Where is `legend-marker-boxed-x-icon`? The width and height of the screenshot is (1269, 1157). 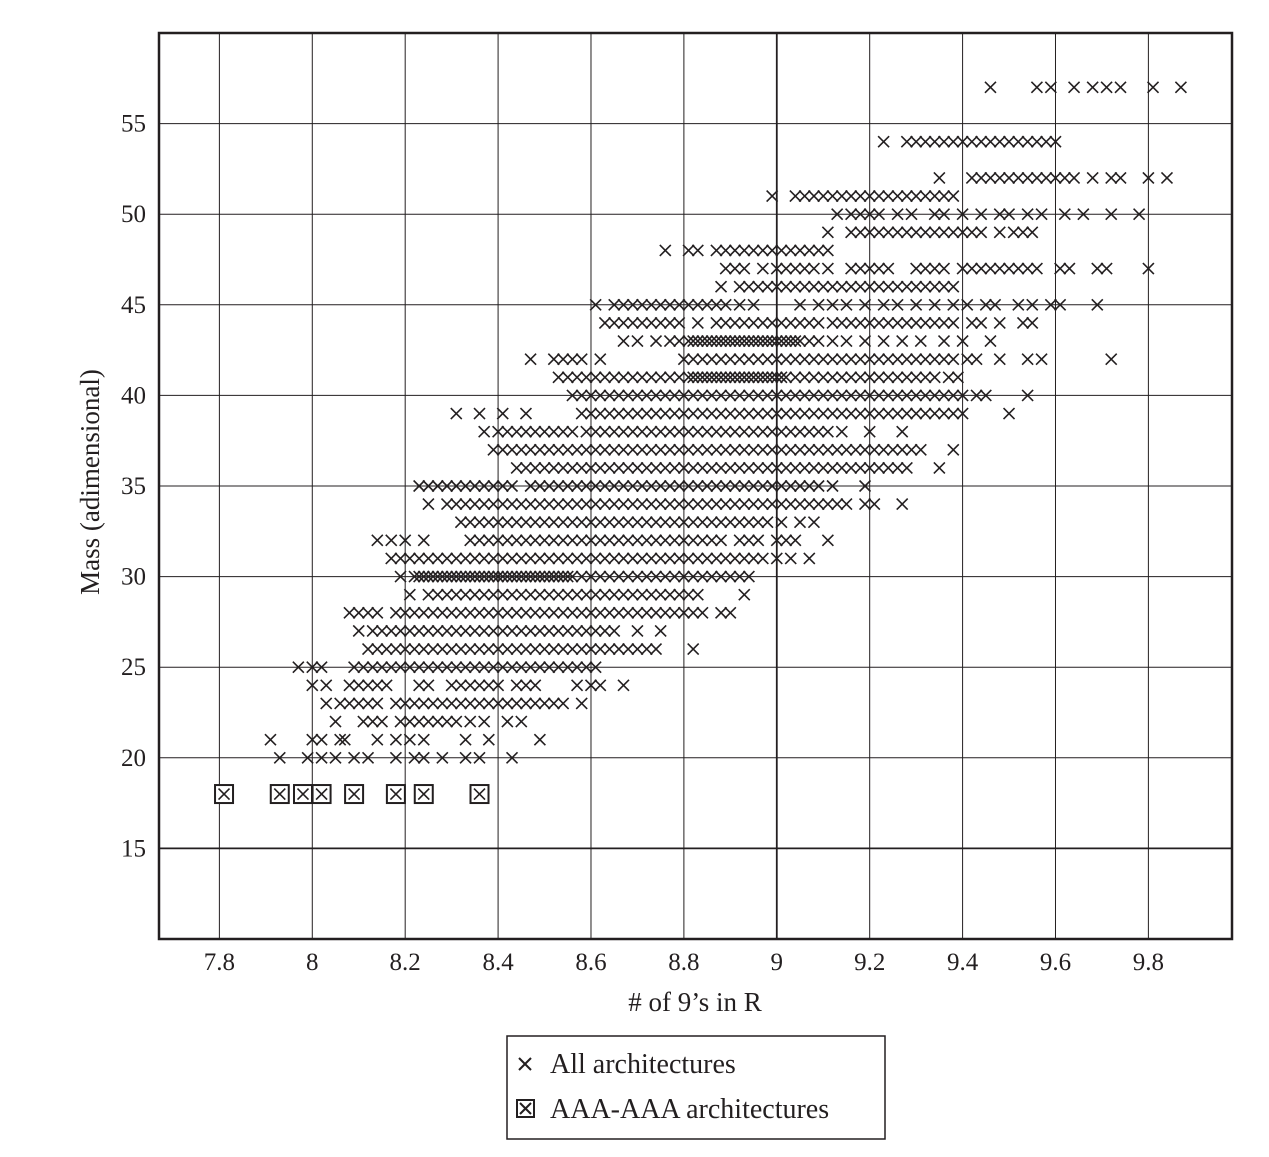 legend-marker-boxed-x-icon is located at coordinates (525, 1108).